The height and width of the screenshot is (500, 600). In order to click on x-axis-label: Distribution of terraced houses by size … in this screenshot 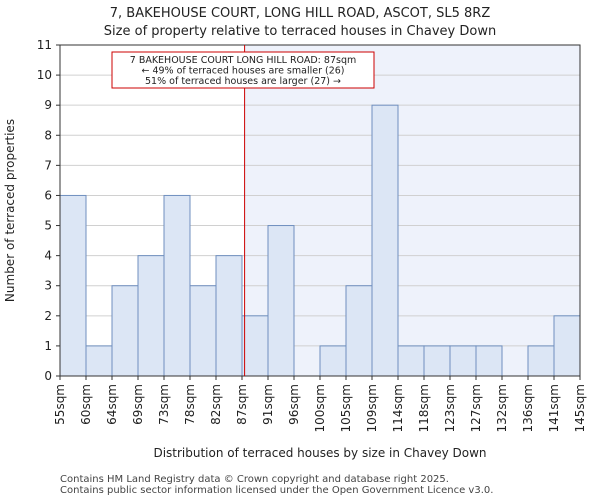, I will do `click(319, 453)`.